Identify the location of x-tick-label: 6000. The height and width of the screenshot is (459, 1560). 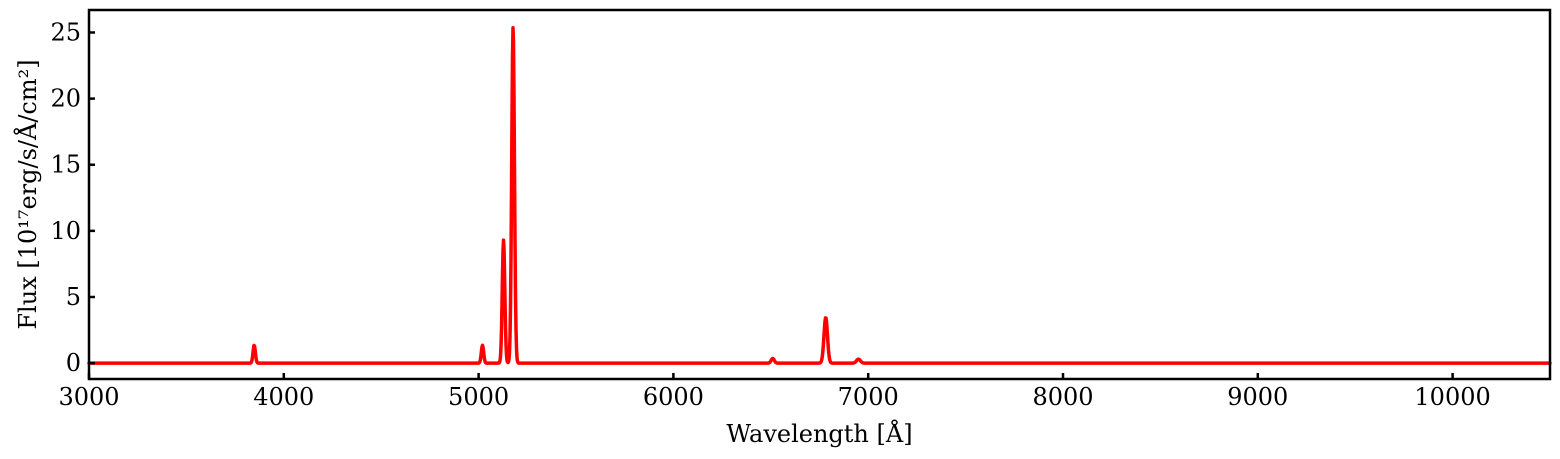
(673, 397).